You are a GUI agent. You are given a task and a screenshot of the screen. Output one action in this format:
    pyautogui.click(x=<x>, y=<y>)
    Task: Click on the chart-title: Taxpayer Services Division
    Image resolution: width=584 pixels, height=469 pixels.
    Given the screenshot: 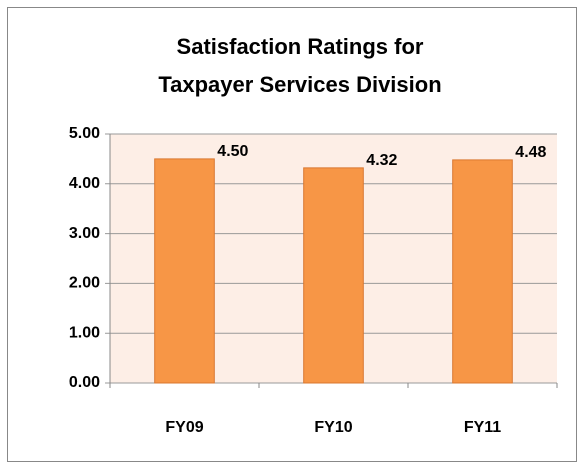 What is the action you would take?
    pyautogui.click(x=299, y=84)
    